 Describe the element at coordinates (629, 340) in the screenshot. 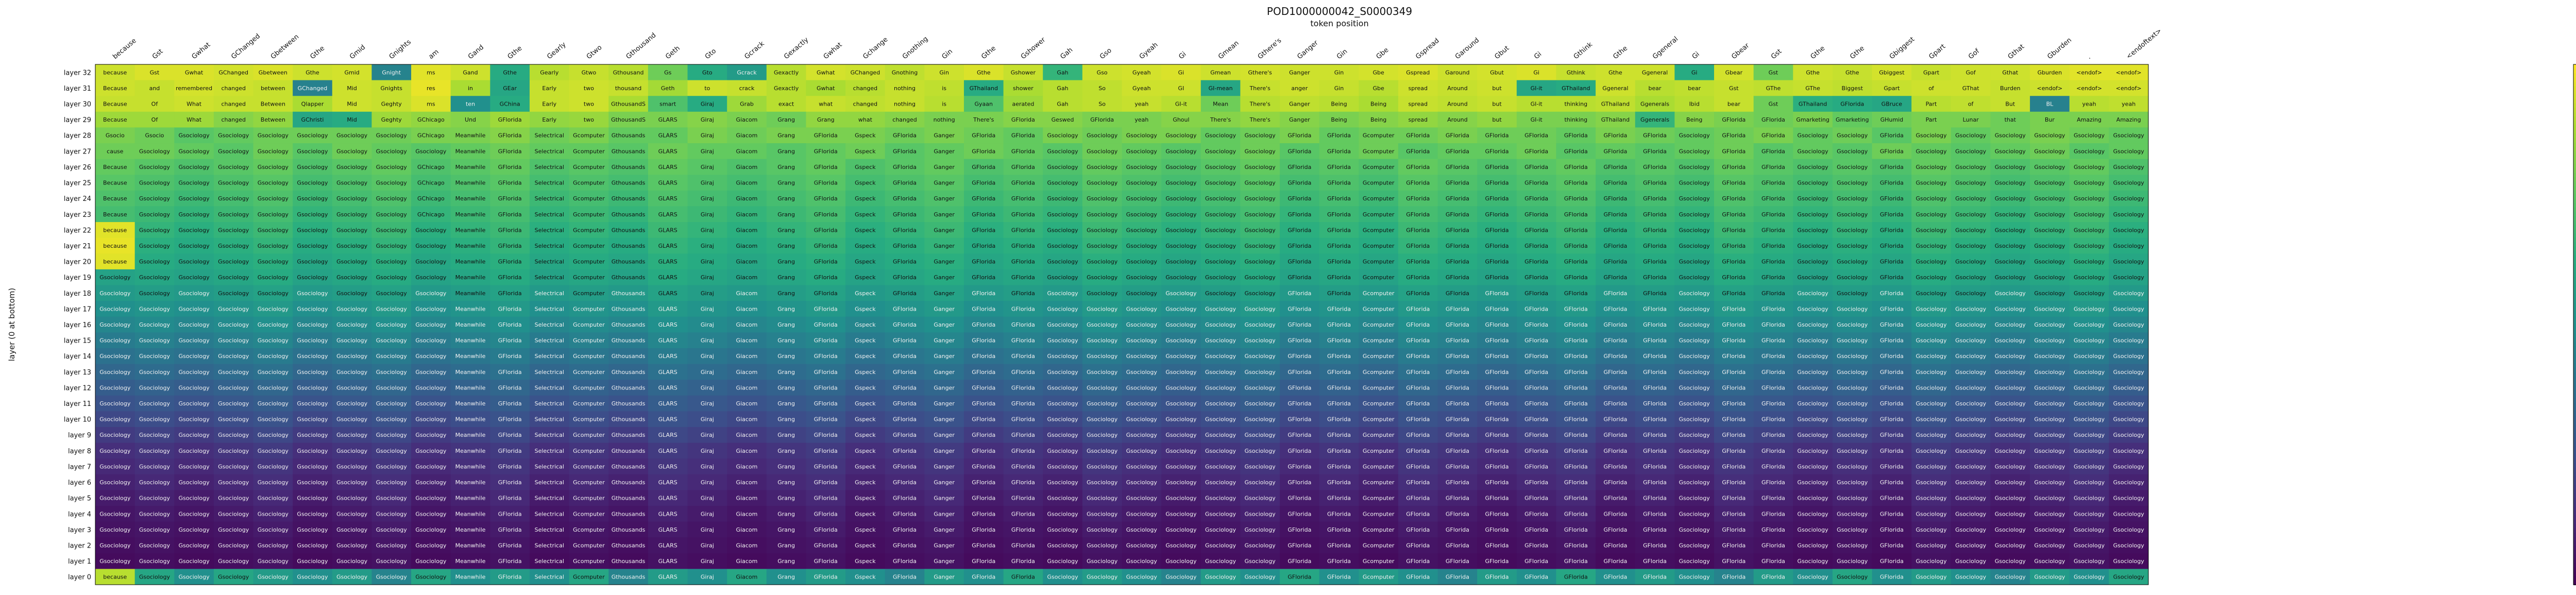

I see `cell-token-label: Gthousands` at that location.